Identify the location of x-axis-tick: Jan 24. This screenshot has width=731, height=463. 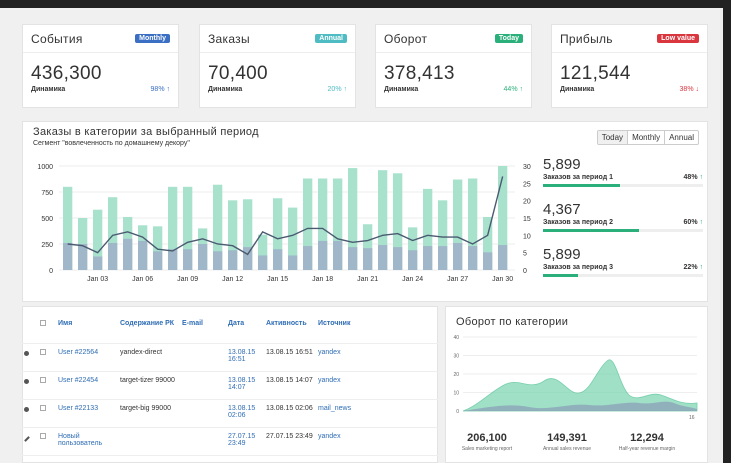
(412, 279).